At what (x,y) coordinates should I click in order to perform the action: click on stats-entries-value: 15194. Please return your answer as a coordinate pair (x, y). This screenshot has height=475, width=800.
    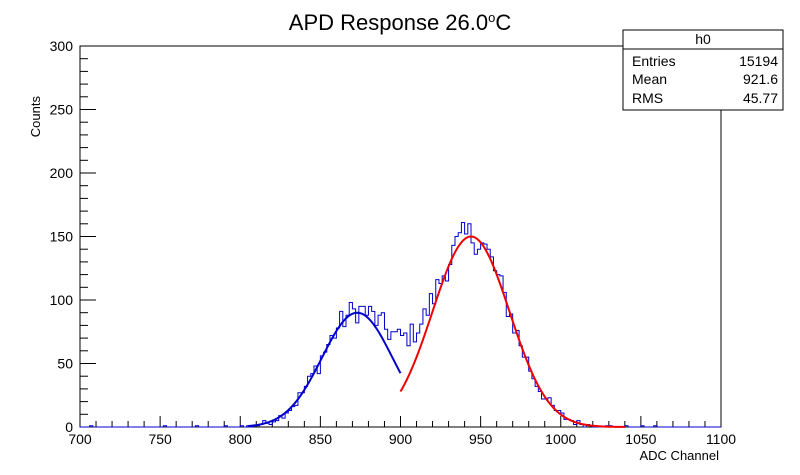
    Looking at the image, I should click on (758, 61).